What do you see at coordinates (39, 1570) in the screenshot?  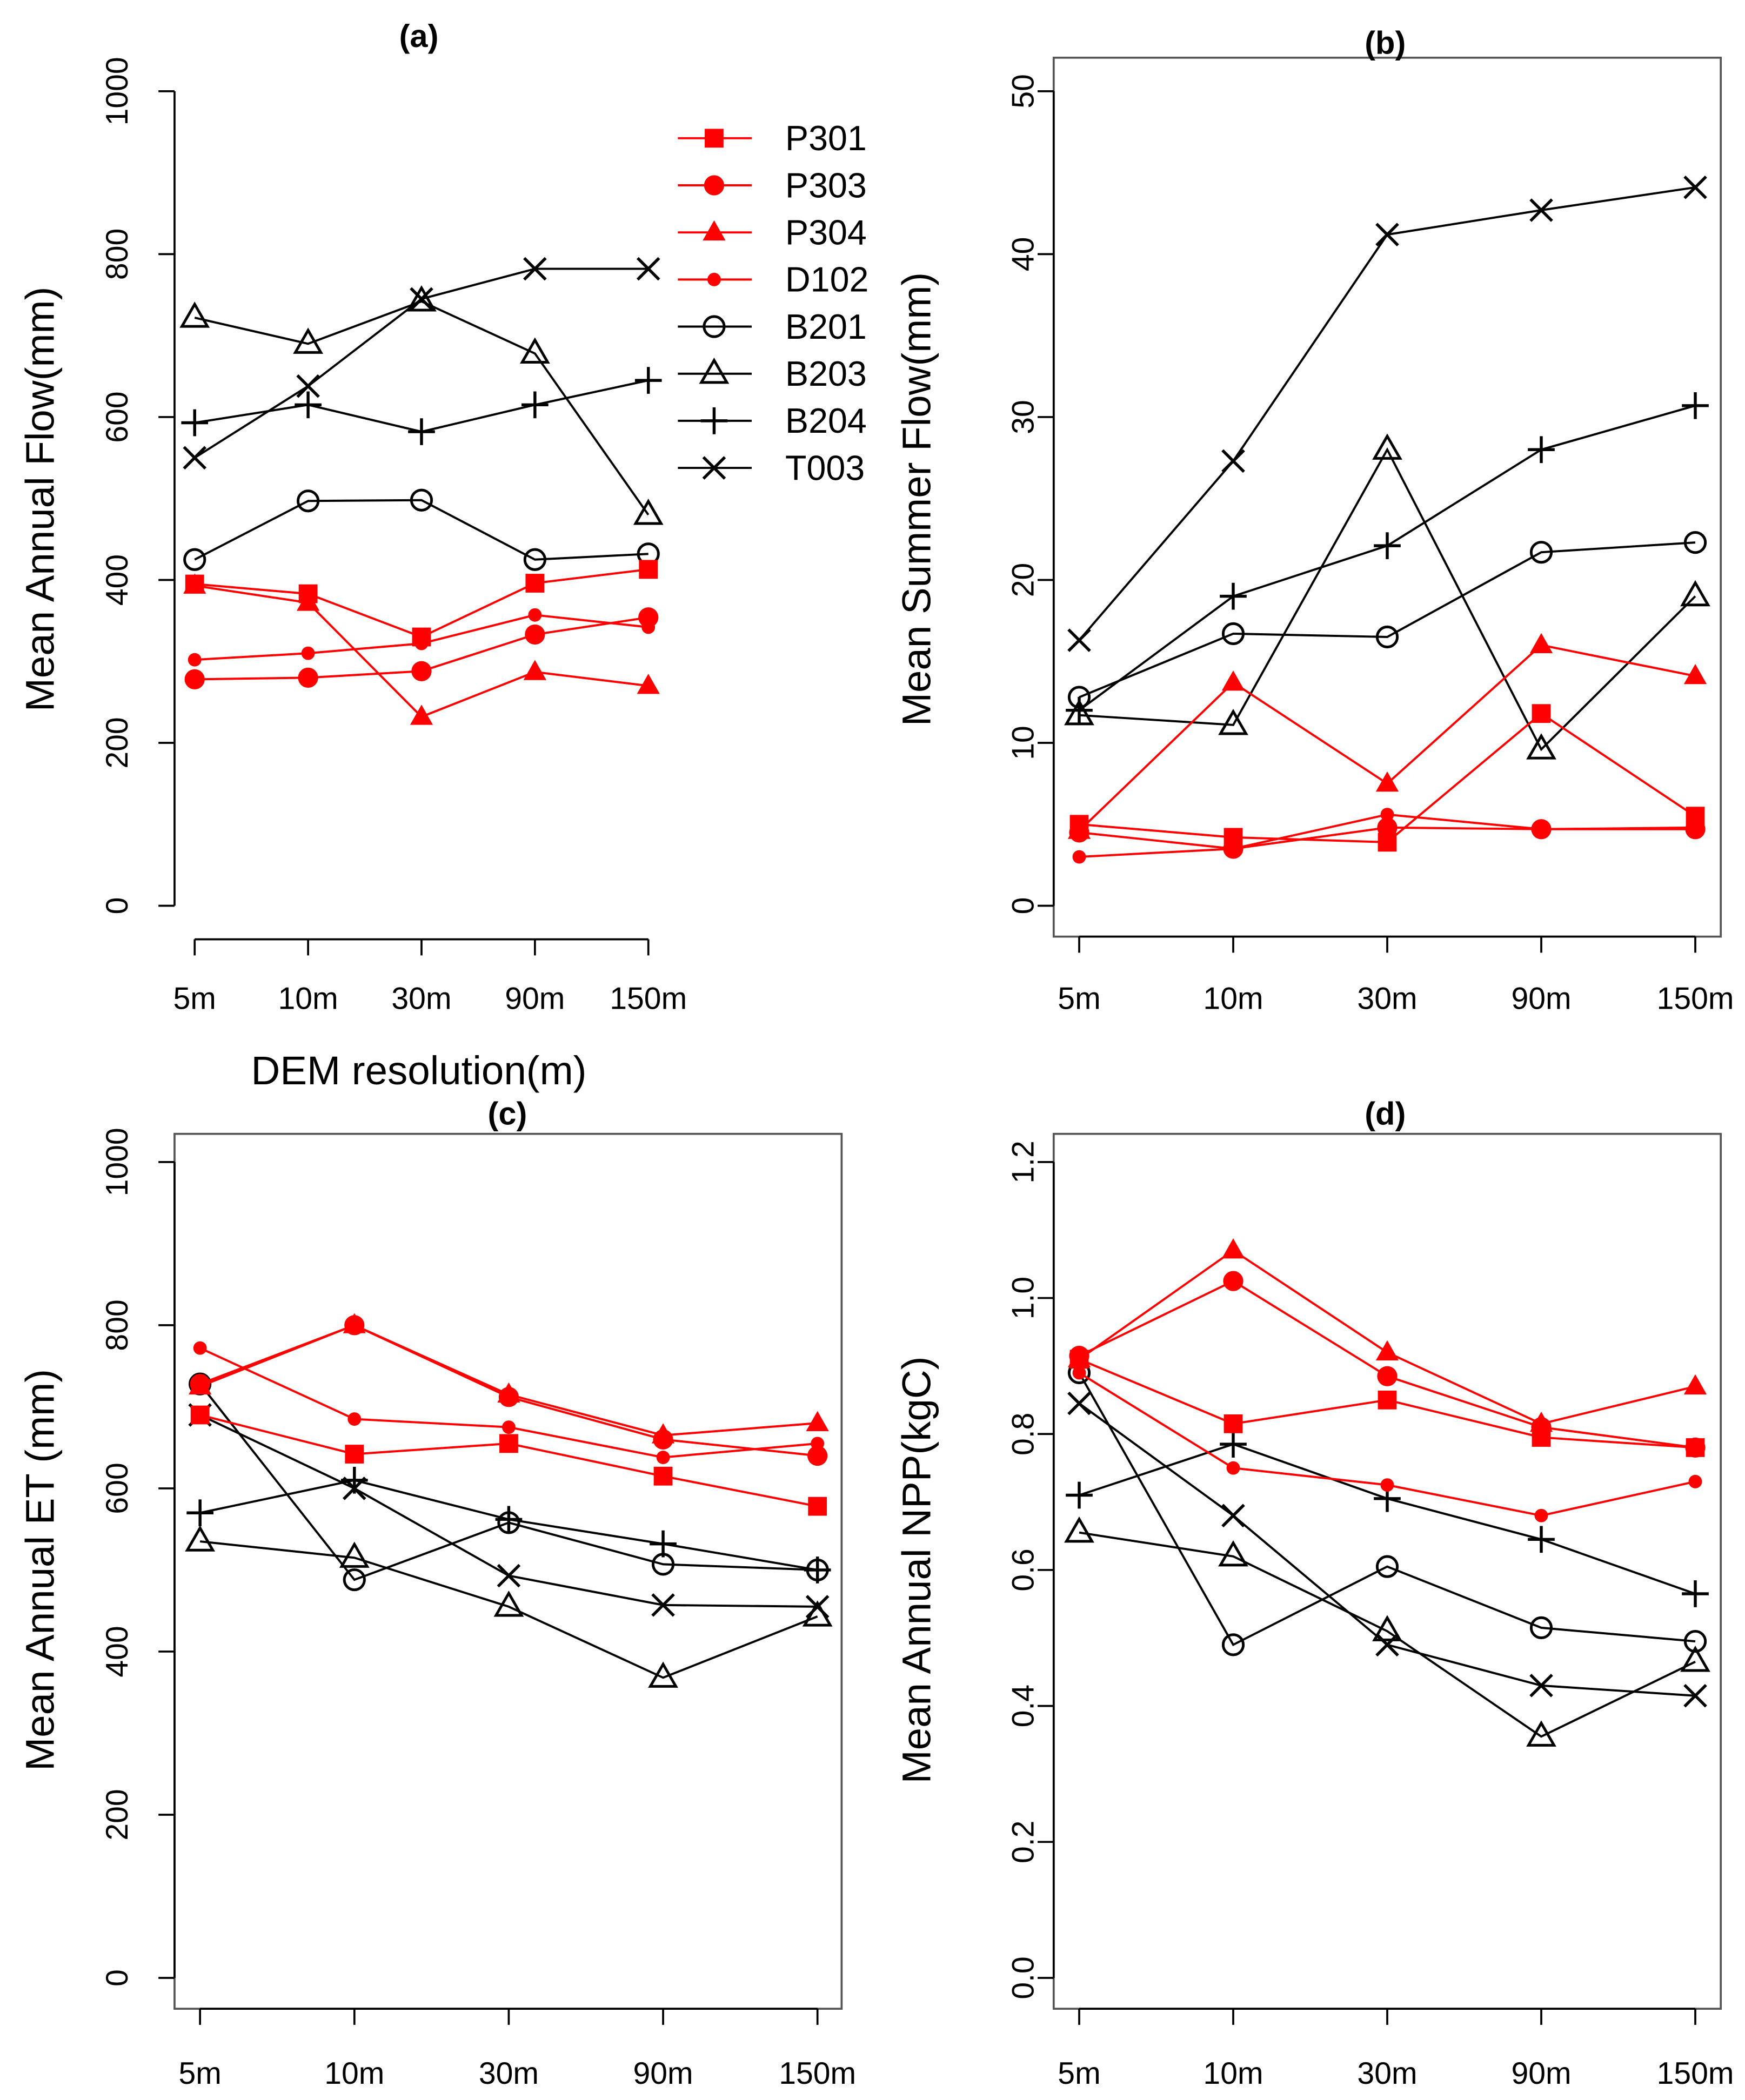 I see `y-axis-label: Mean Annual ET (mm)` at bounding box center [39, 1570].